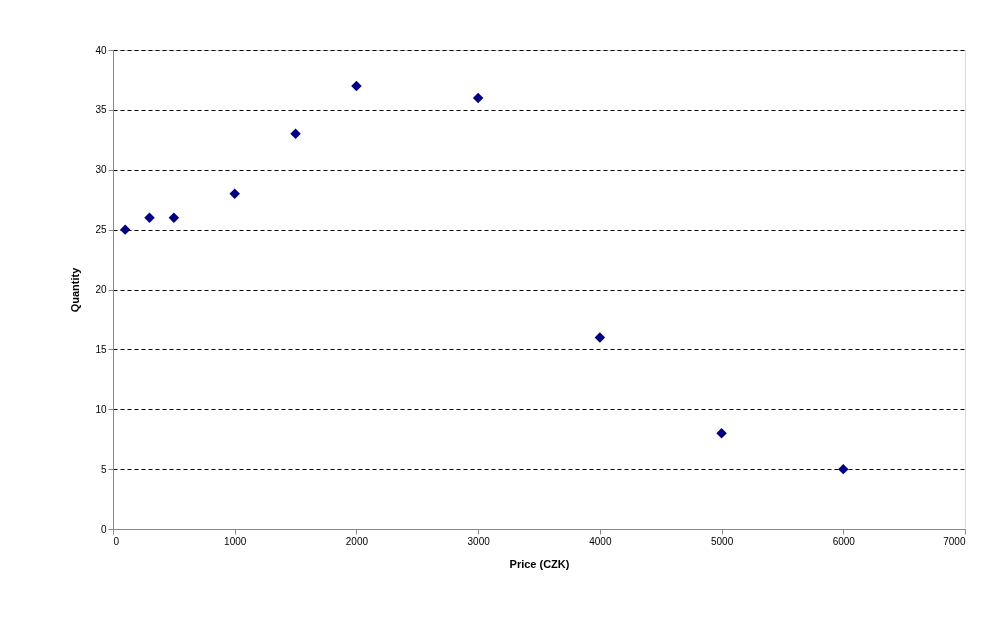 The image size is (1005, 640). What do you see at coordinates (954, 541) in the screenshot?
I see `x-tick-label: 7000` at bounding box center [954, 541].